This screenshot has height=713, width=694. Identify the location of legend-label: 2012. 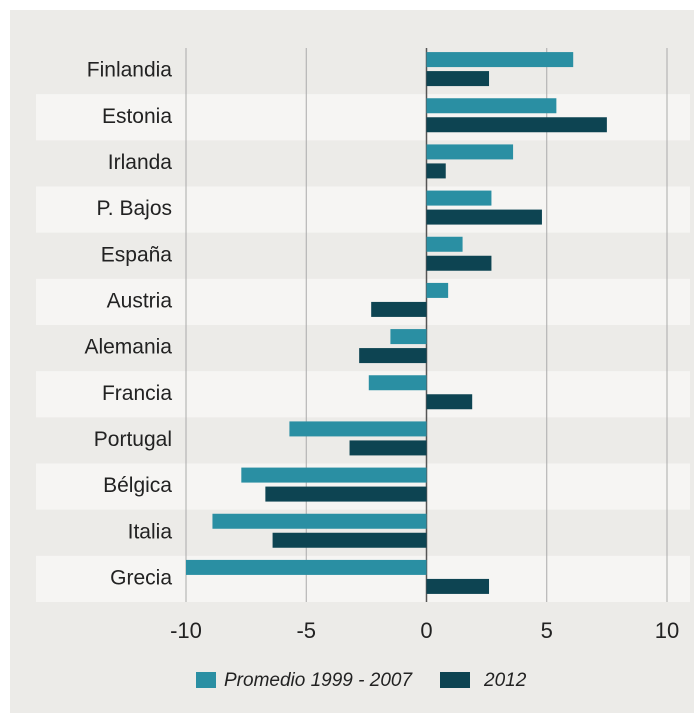
(505, 680).